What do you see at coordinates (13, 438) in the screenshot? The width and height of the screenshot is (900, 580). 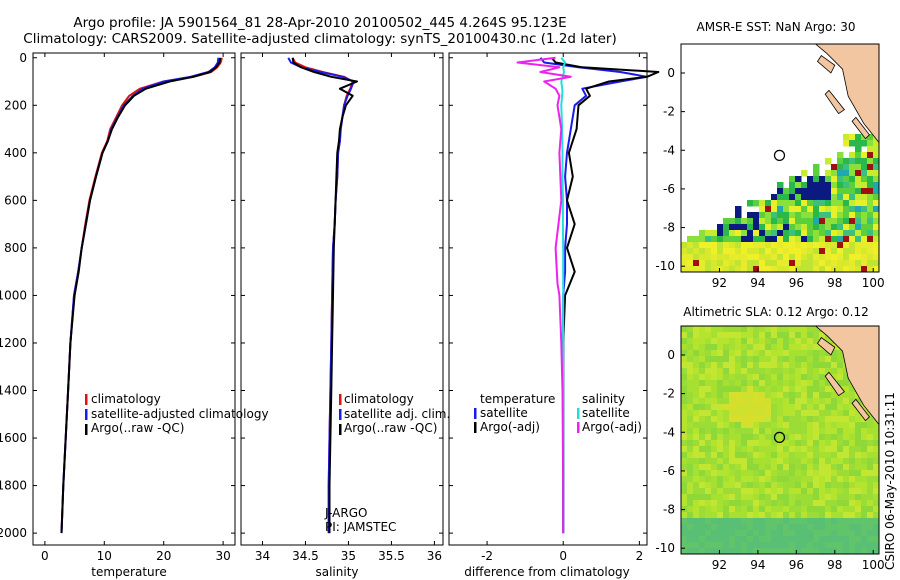 I see `y-tick-label: 1600` at bounding box center [13, 438].